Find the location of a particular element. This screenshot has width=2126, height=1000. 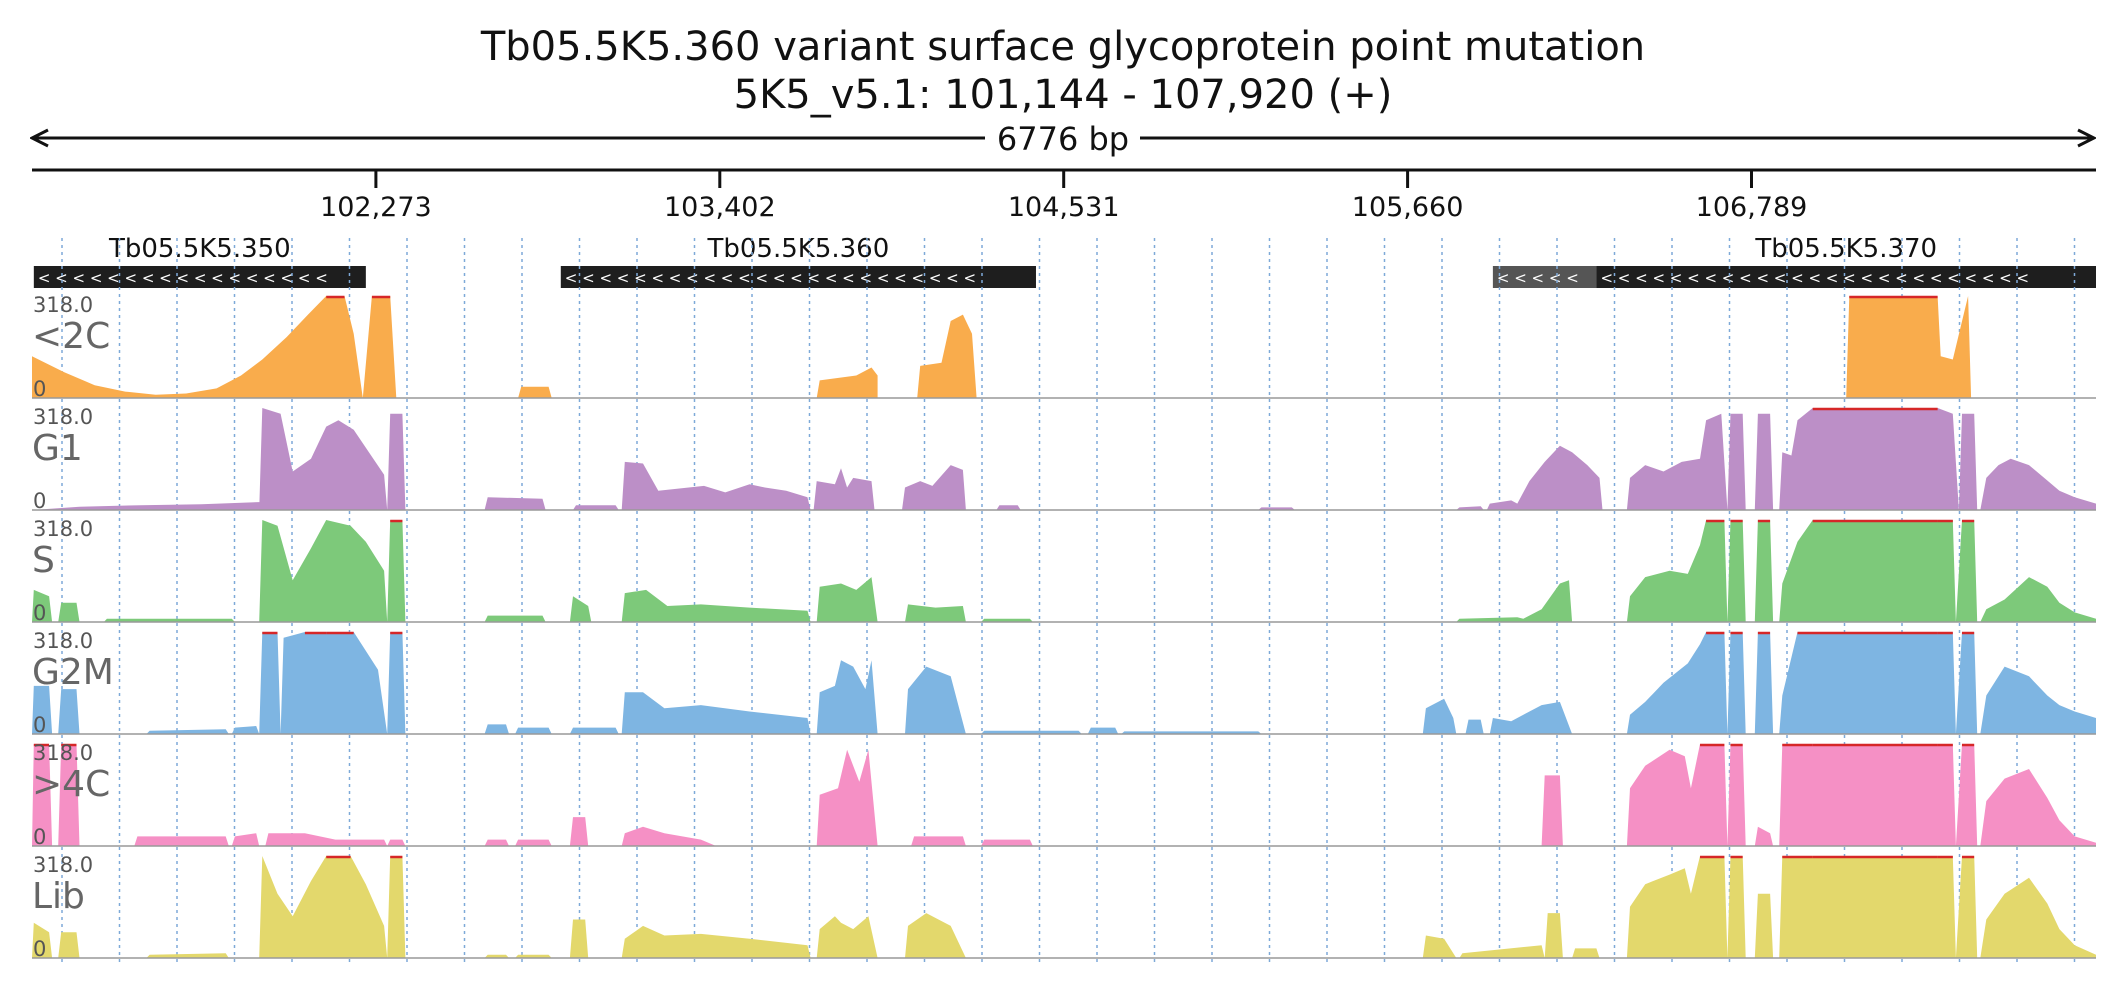

track-2: 318.0S 0 is located at coordinates (1064, 571).